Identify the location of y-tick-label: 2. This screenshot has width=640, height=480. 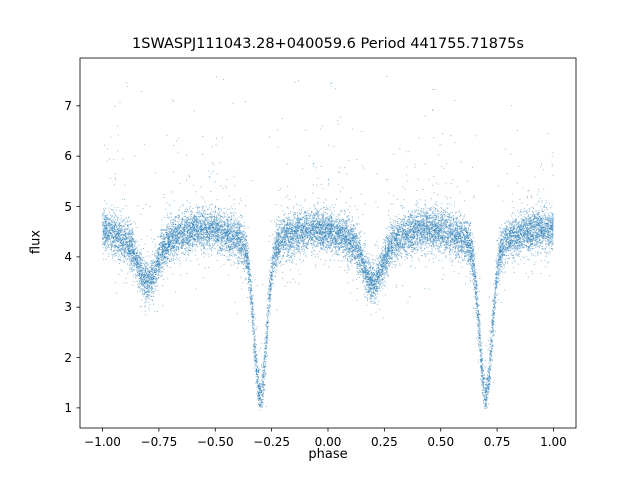
(68, 357).